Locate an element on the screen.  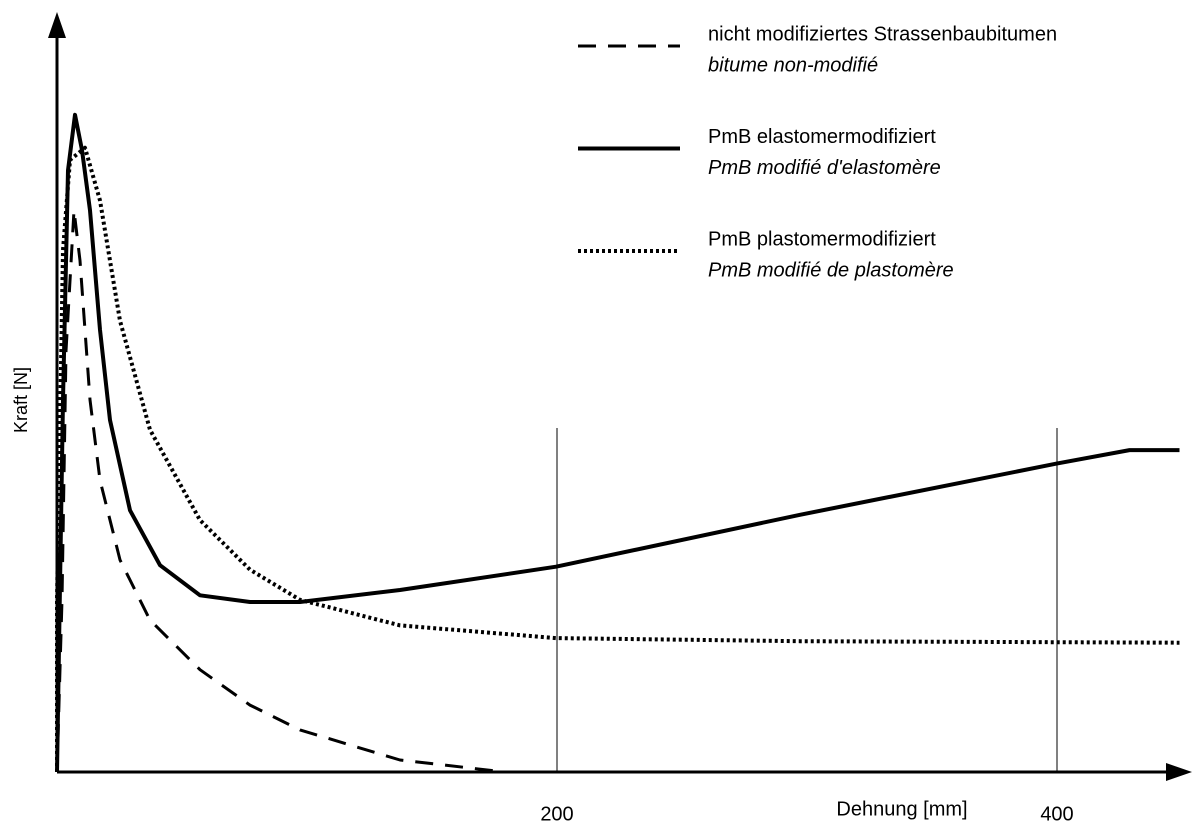
legend-label: PmB plastomermodifiziert is located at coordinates (822, 239).